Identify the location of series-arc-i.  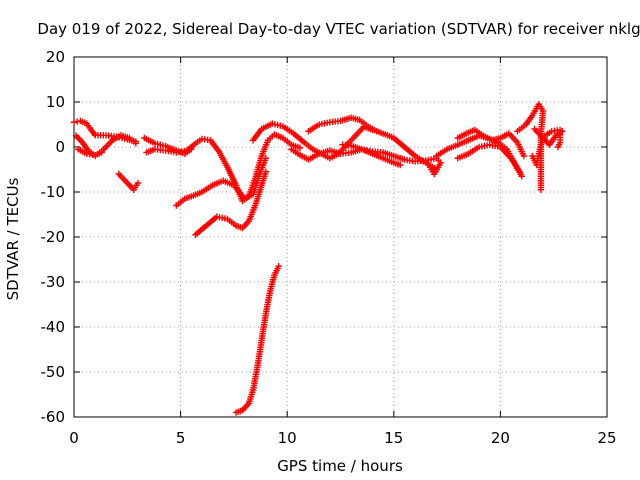
(257, 339).